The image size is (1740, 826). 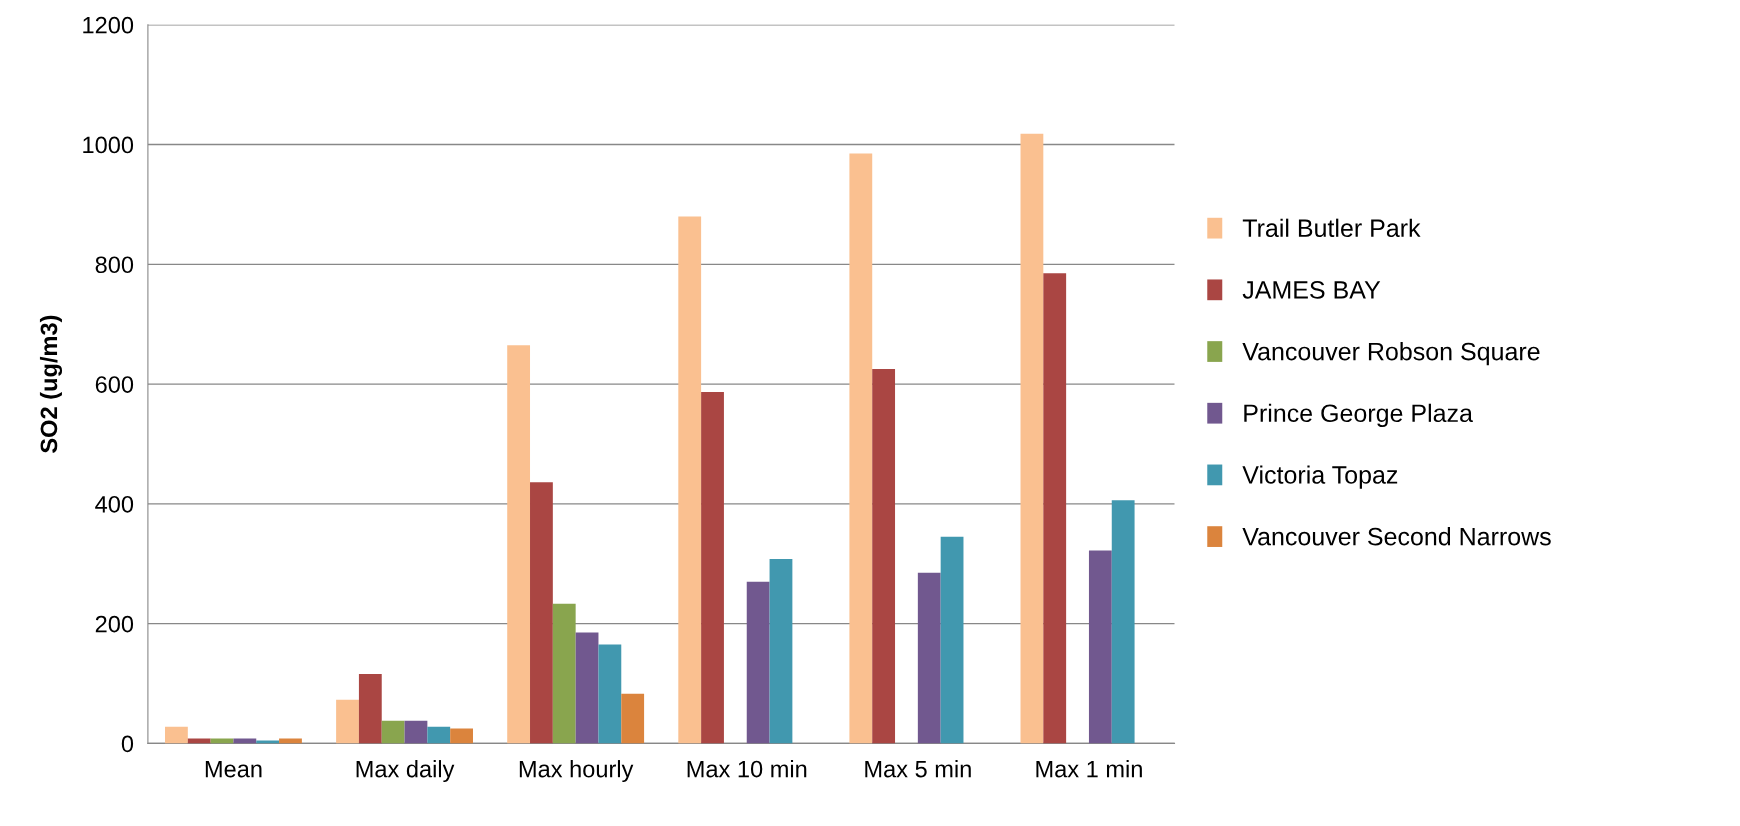 What do you see at coordinates (127, 744) in the screenshot?
I see `y-tick-label: 0` at bounding box center [127, 744].